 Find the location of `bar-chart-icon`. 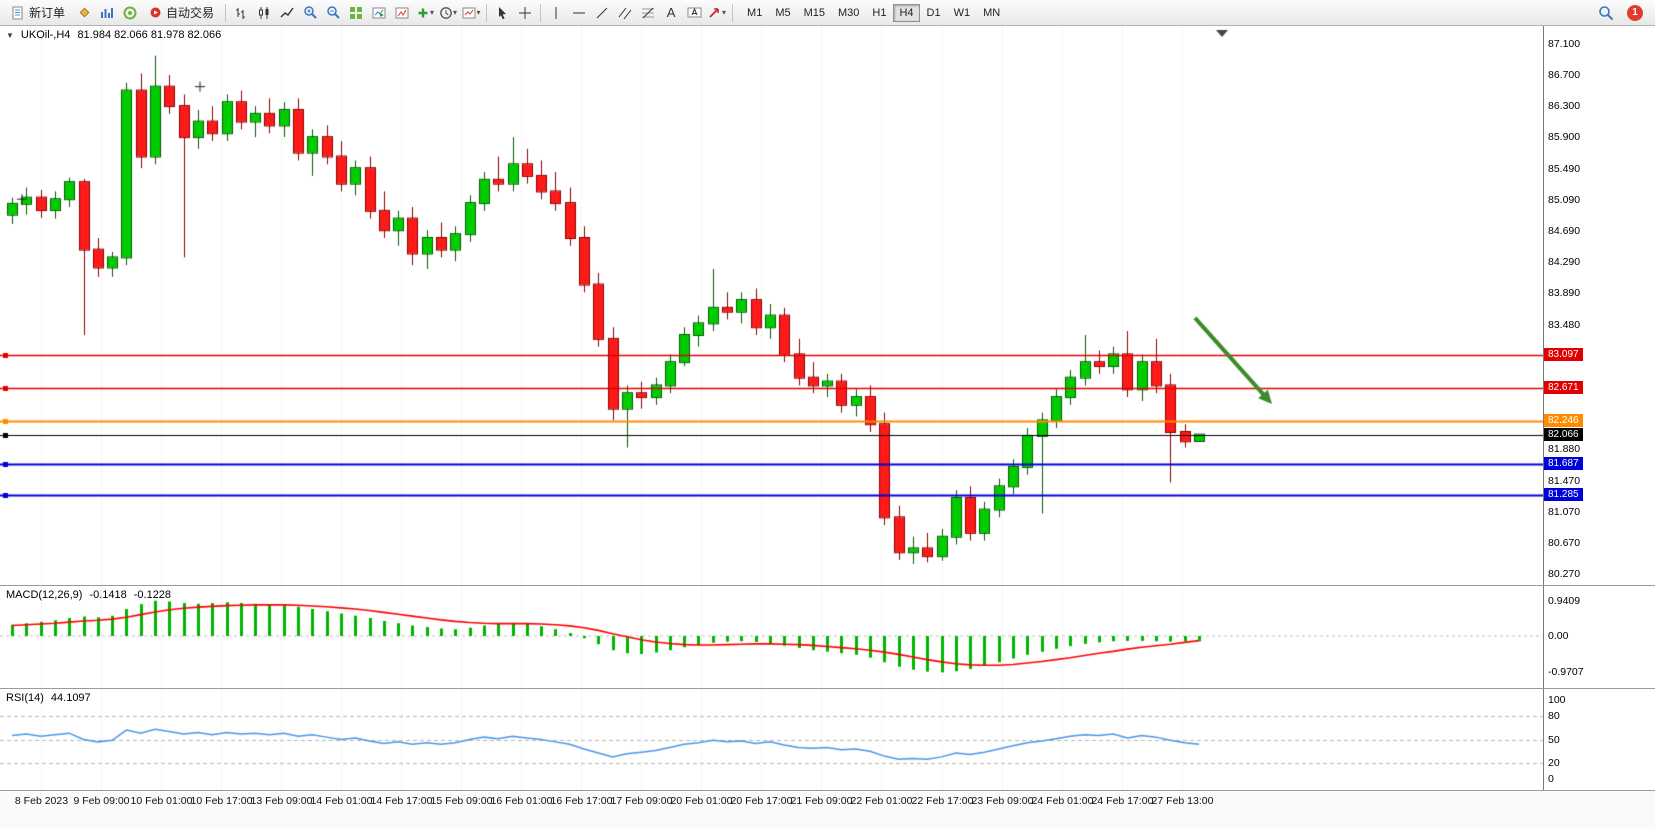

bar-chart-icon is located at coordinates (241, 13).